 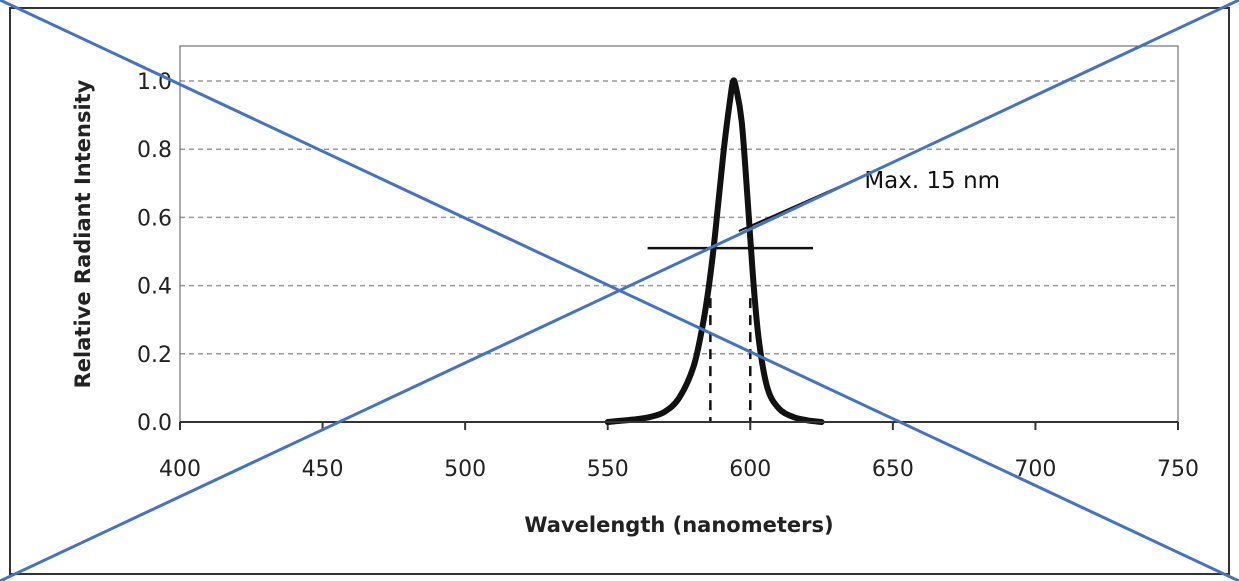 I want to click on x-tick-label: 450, so click(x=323, y=469).